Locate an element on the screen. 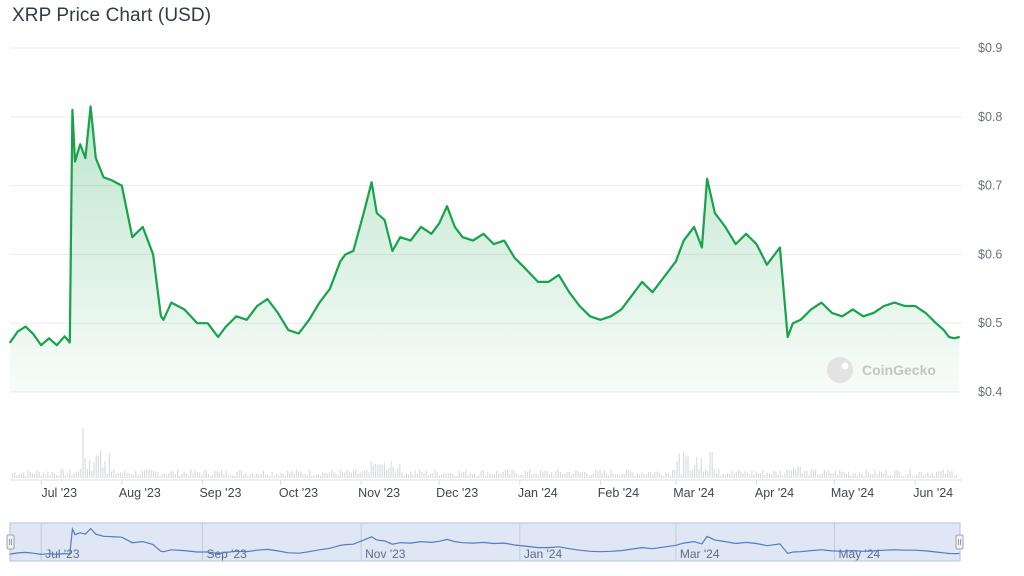  navigator-left-handle is located at coordinates (10, 542).